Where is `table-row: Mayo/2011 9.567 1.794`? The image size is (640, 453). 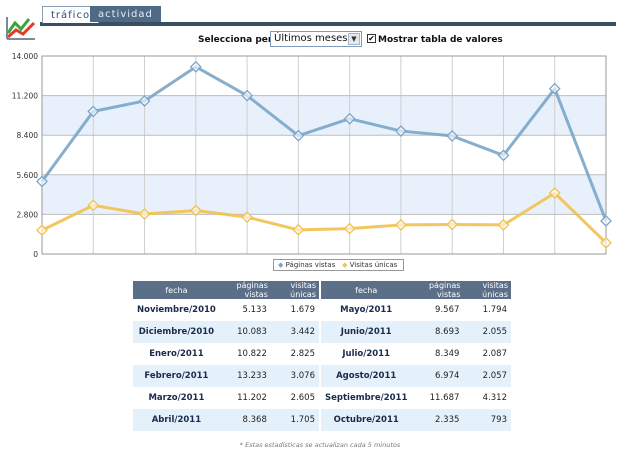 table-row: Mayo/2011 9.567 1.794 is located at coordinates (416, 310).